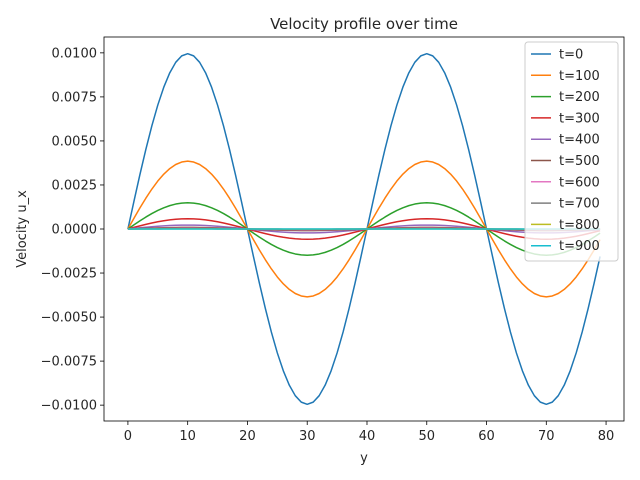  I want to click on legend-label: t=900, so click(579, 246).